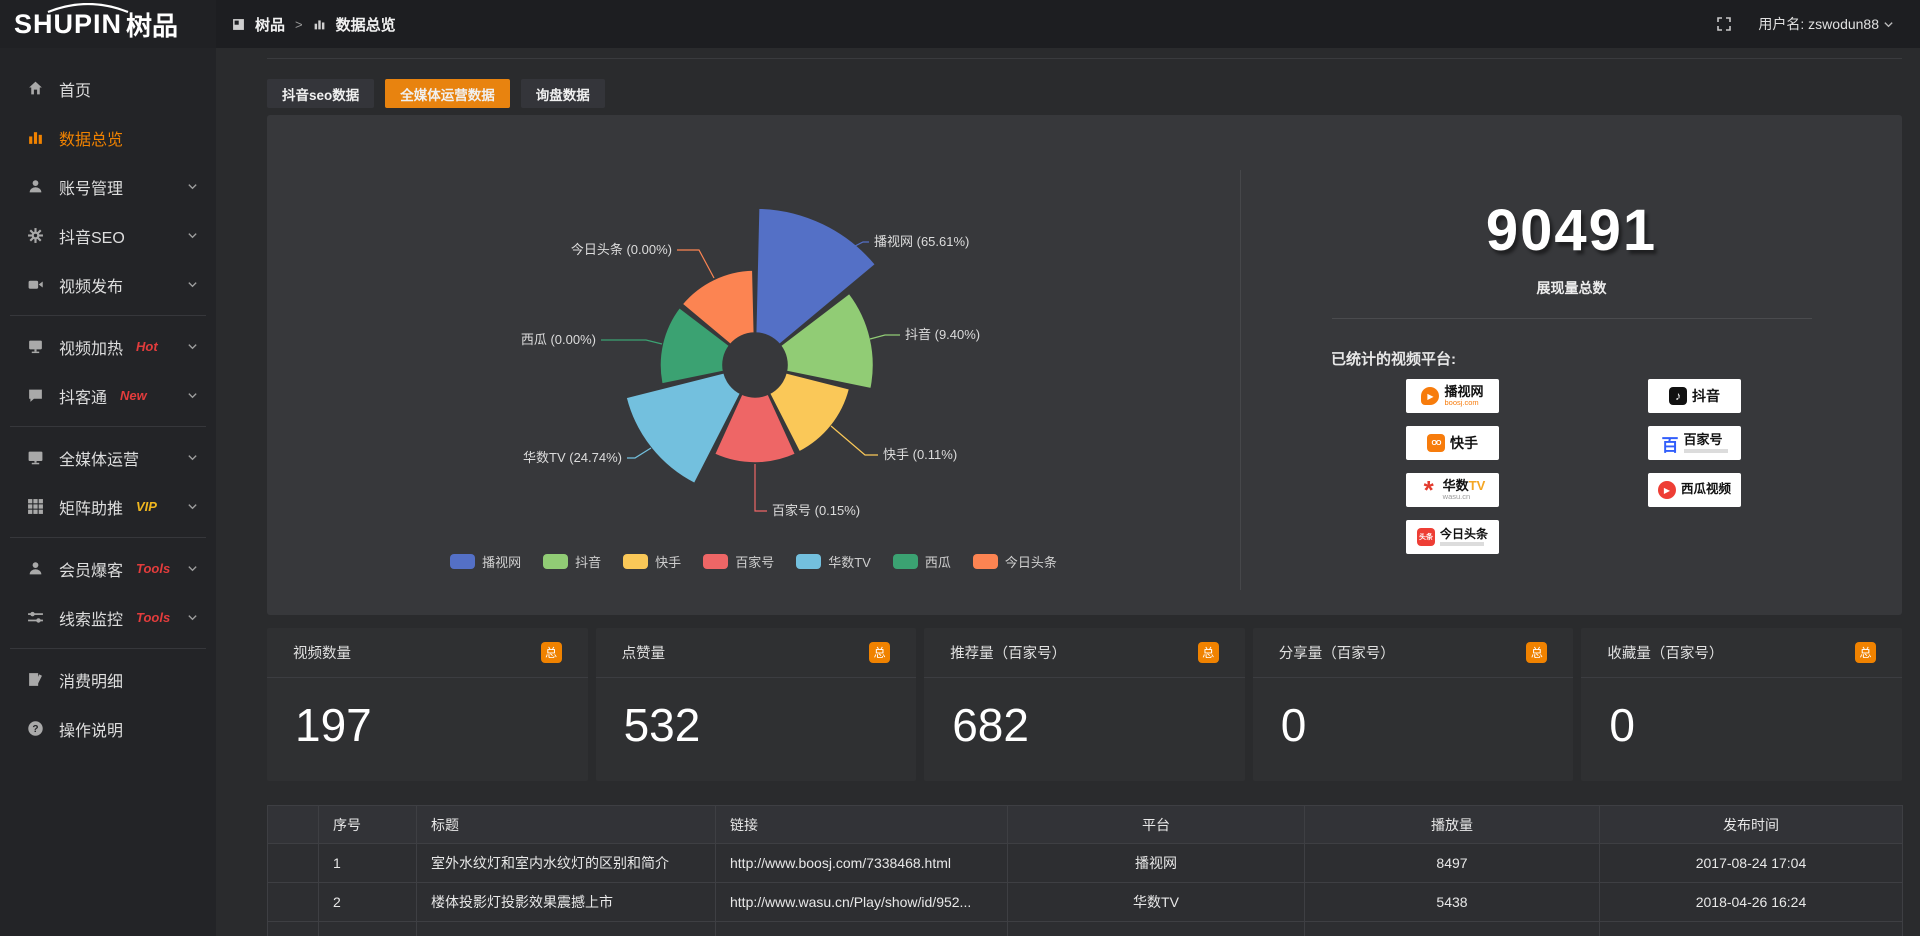 This screenshot has width=1920, height=936. Describe the element at coordinates (108, 284) in the screenshot. I see `sidebar-item-视频发布: 视频发布` at that location.